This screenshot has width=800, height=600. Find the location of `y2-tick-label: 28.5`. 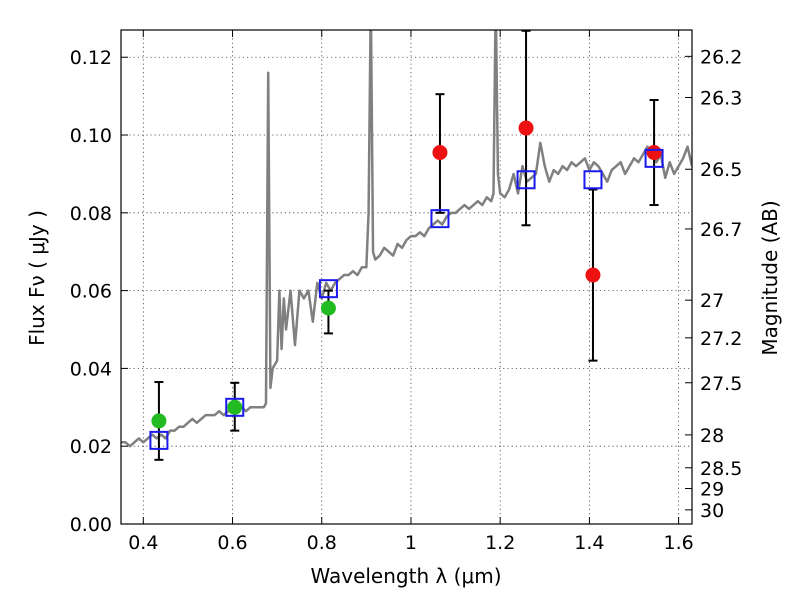

y2-tick-label: 28.5 is located at coordinates (721, 469).